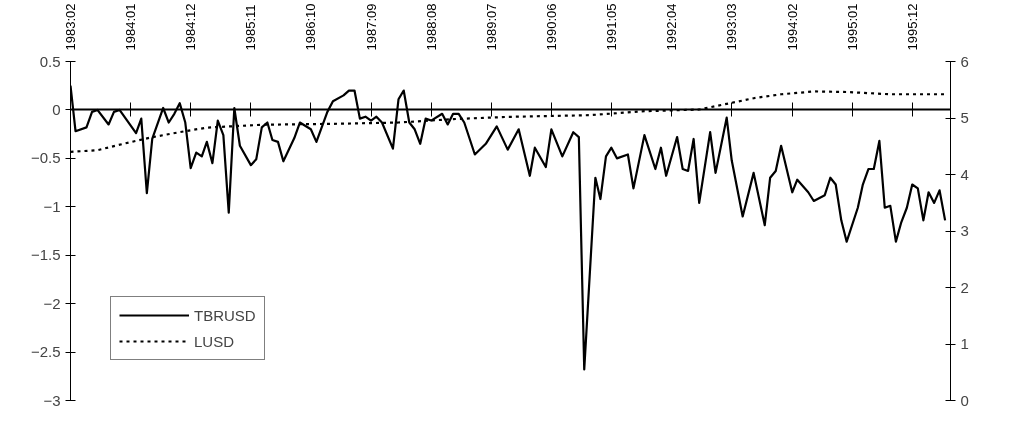 The height and width of the screenshot is (447, 1018). I want to click on y2-tick-label: 3, so click(964, 230).